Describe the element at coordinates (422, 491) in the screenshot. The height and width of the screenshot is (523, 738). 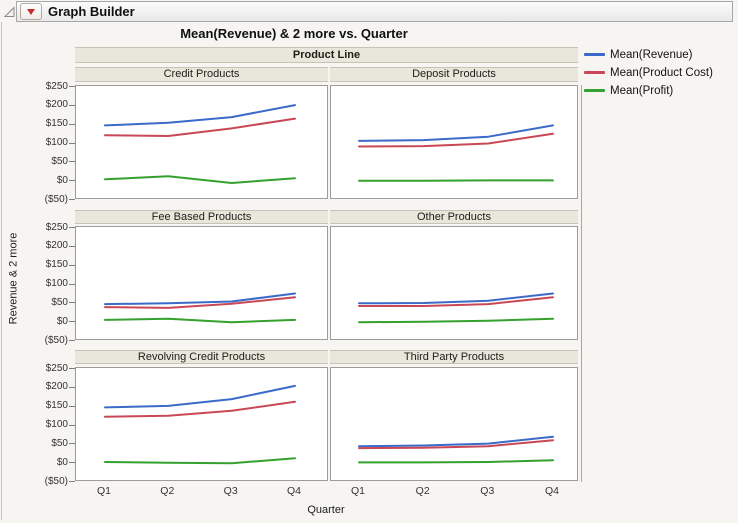
I see `x-tick-label: Q2` at that location.